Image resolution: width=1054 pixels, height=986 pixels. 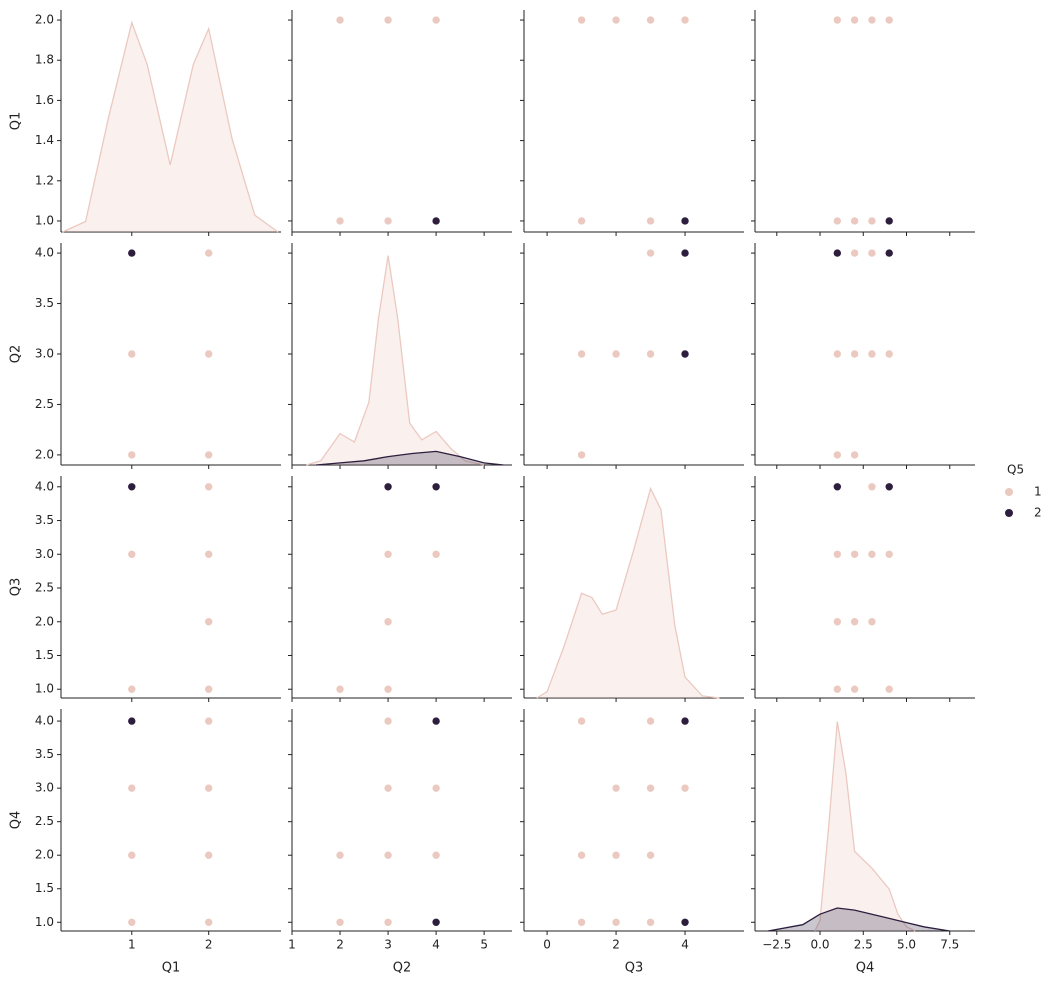 I want to click on y-axis-label: Q3, so click(x=16, y=587).